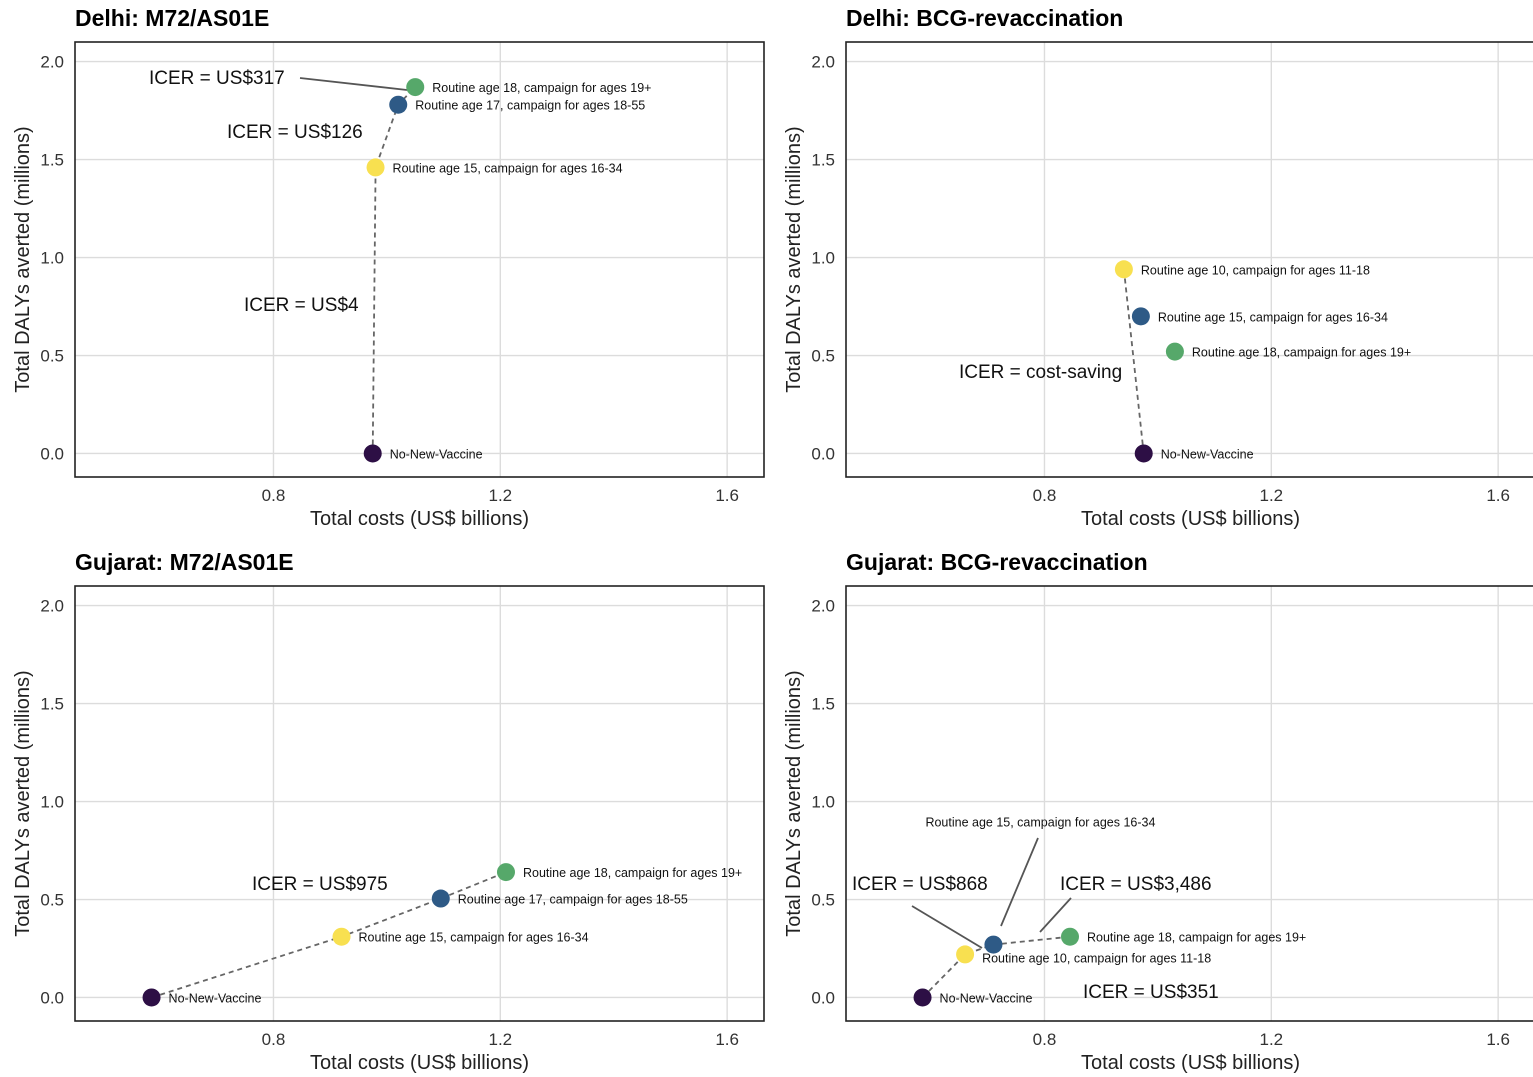 This screenshot has height=1077, width=1533. I want to click on panel-3-x-tick-label: 0.8, so click(274, 1039).